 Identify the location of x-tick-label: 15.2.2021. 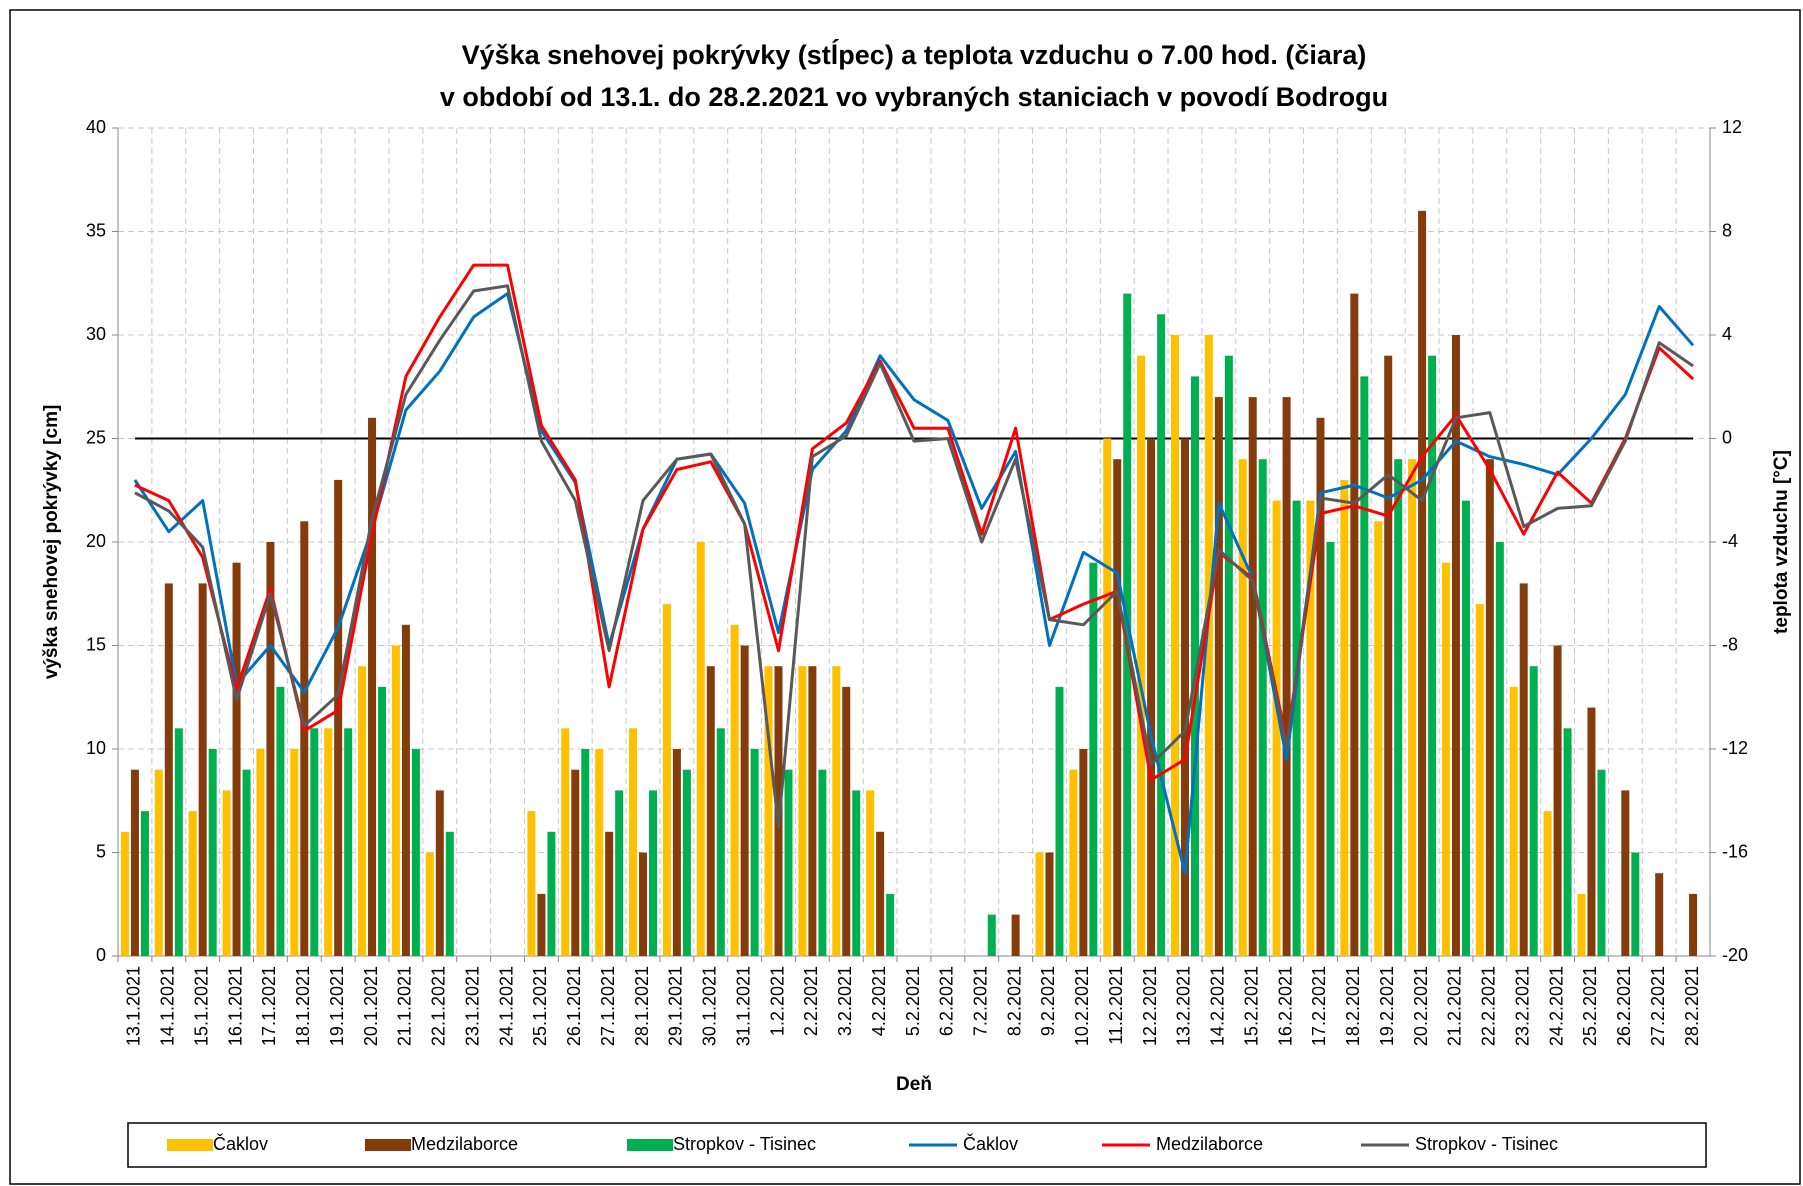
(1251, 1006).